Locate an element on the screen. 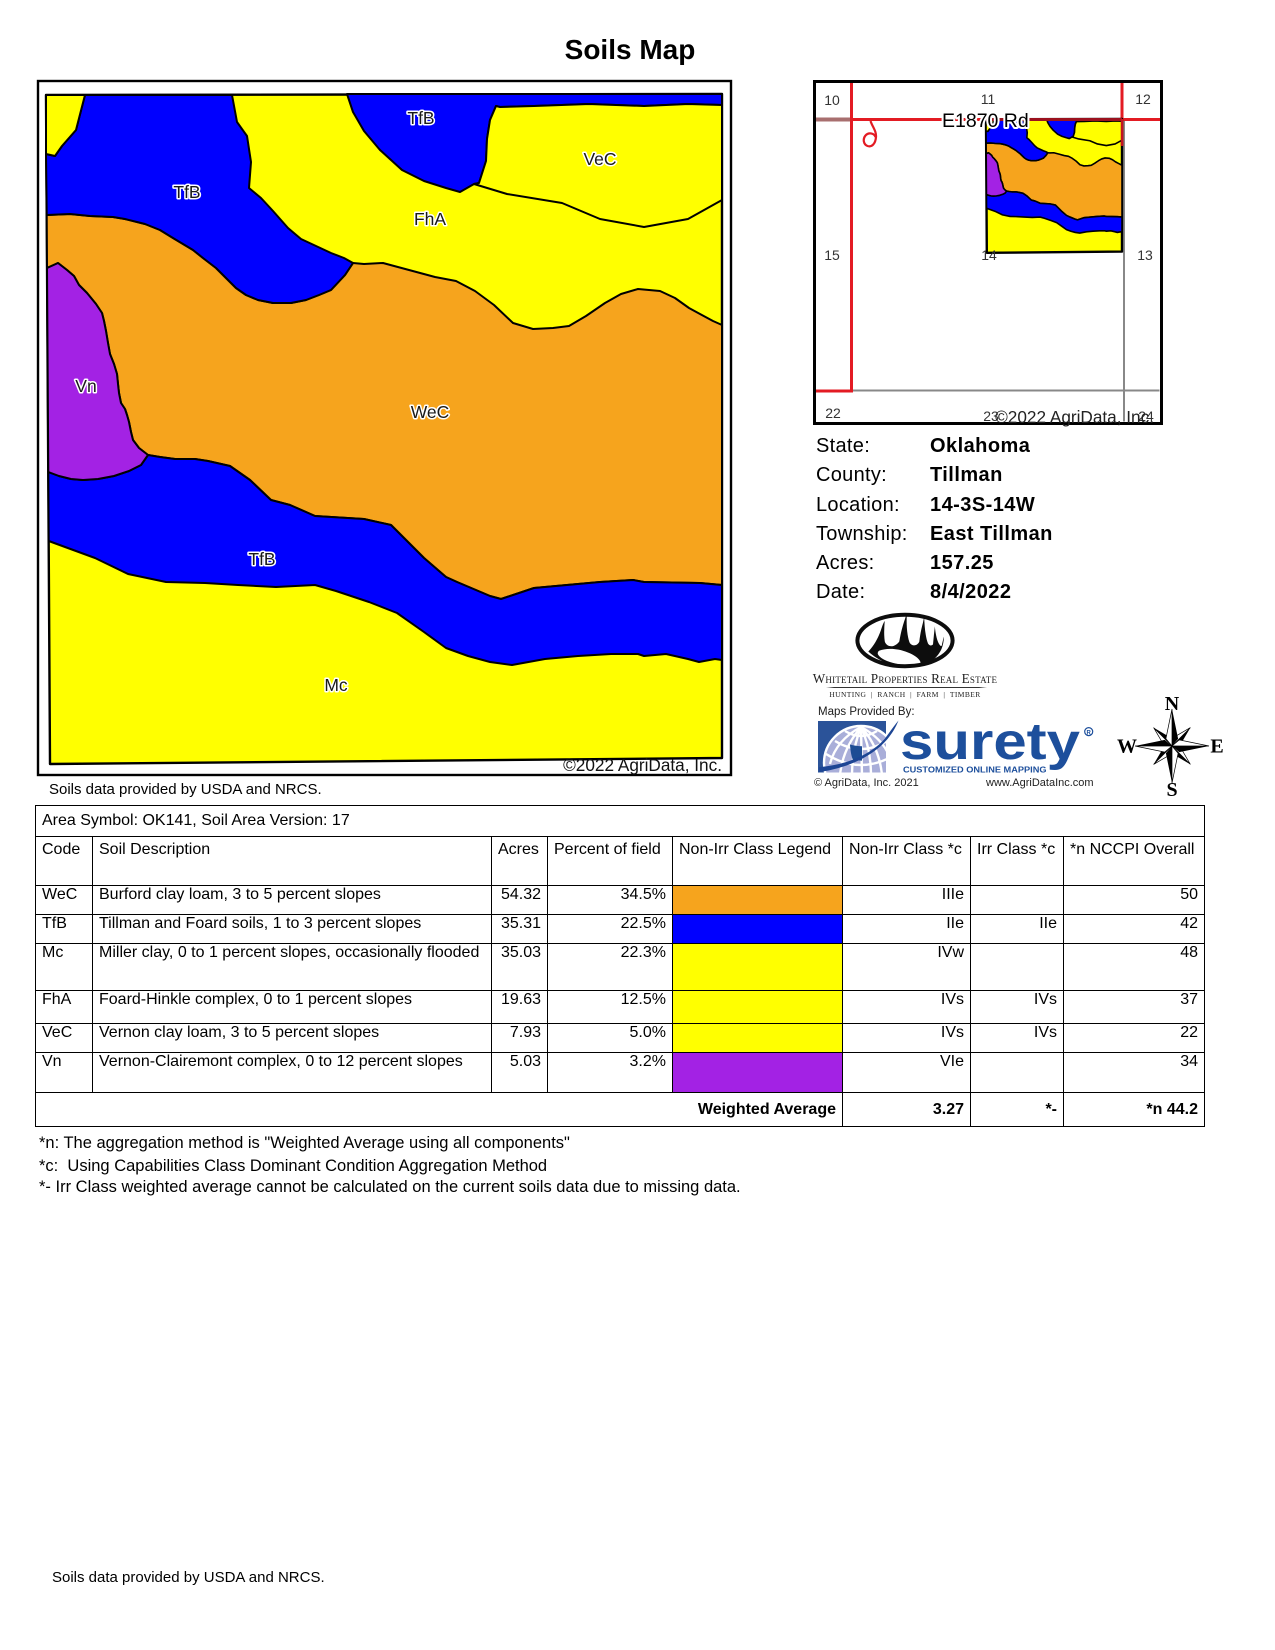 This screenshot has width=1275, height=1650. svg-text: Mc is located at coordinates (336, 685).